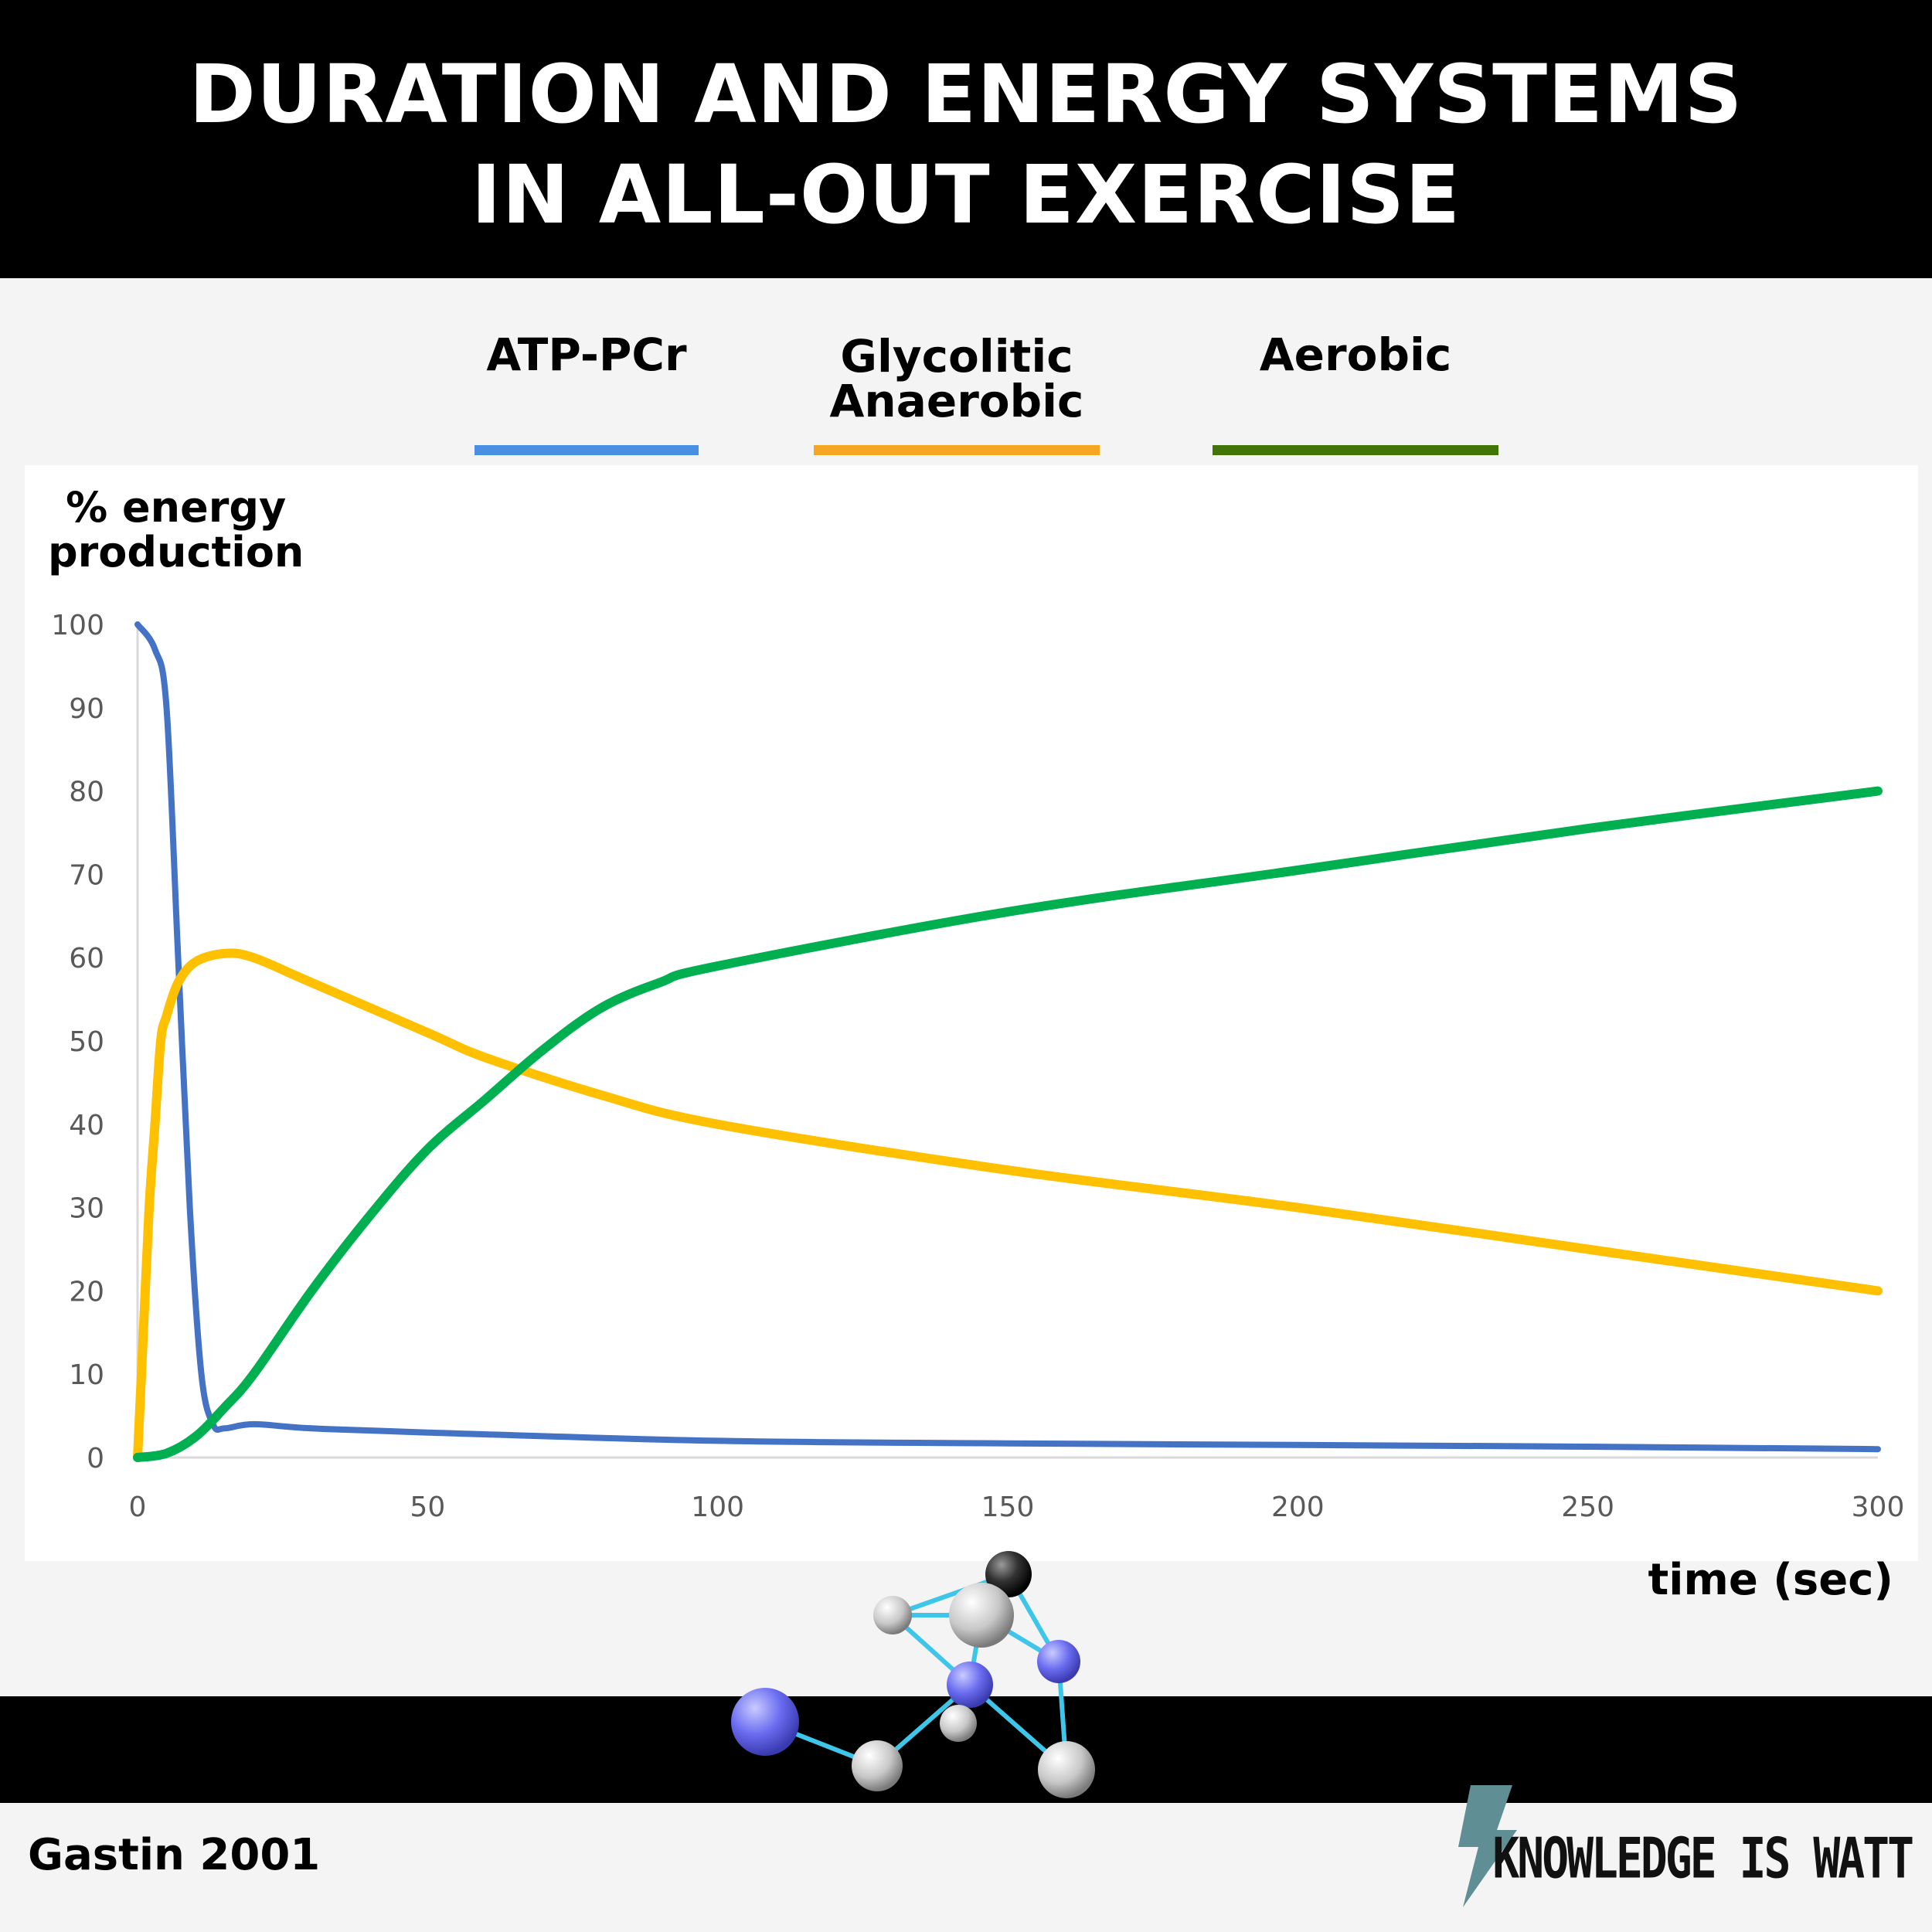  I want to click on molecule-illustration, so click(913, 1674).